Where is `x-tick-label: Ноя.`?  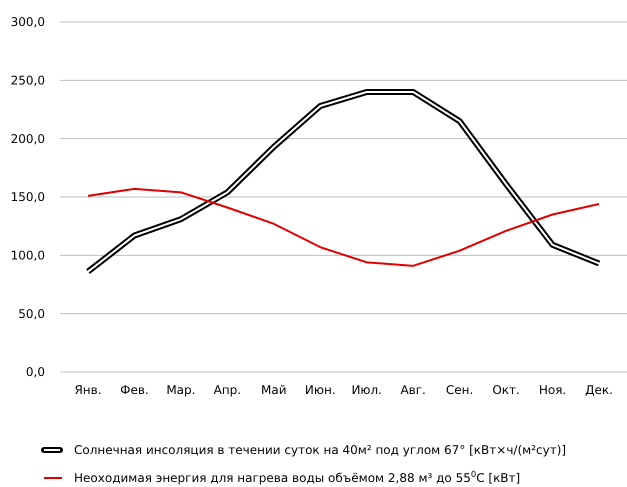
x-tick-label: Ноя. is located at coordinates (552, 390).